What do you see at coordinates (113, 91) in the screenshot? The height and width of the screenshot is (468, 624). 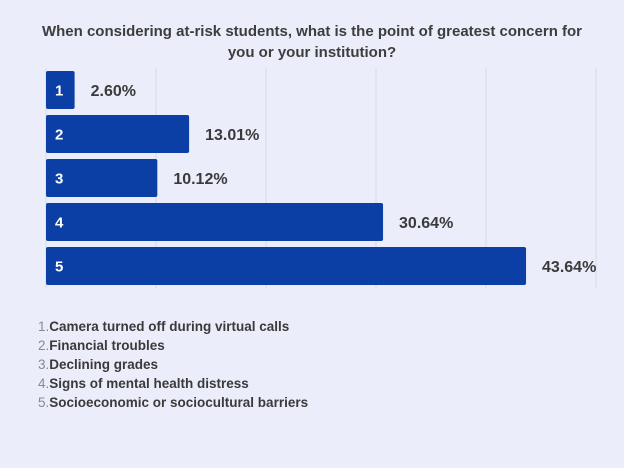 I see `data-label: 2.60%` at bounding box center [113, 91].